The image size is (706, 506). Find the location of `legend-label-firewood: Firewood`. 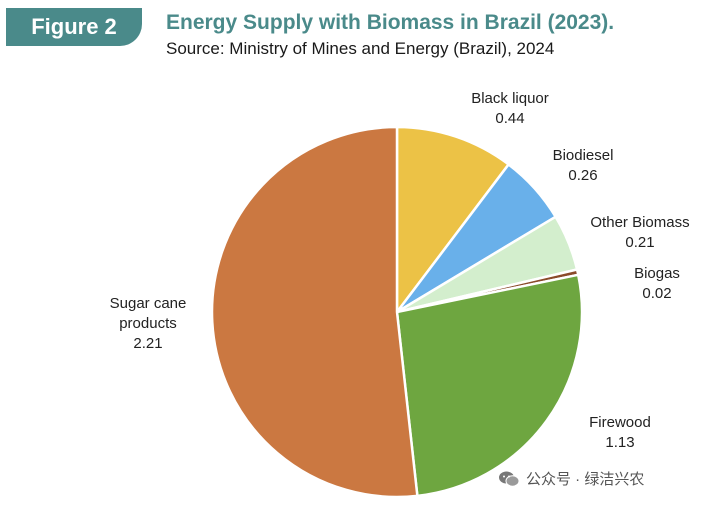

legend-label-firewood: Firewood is located at coordinates (620, 422).